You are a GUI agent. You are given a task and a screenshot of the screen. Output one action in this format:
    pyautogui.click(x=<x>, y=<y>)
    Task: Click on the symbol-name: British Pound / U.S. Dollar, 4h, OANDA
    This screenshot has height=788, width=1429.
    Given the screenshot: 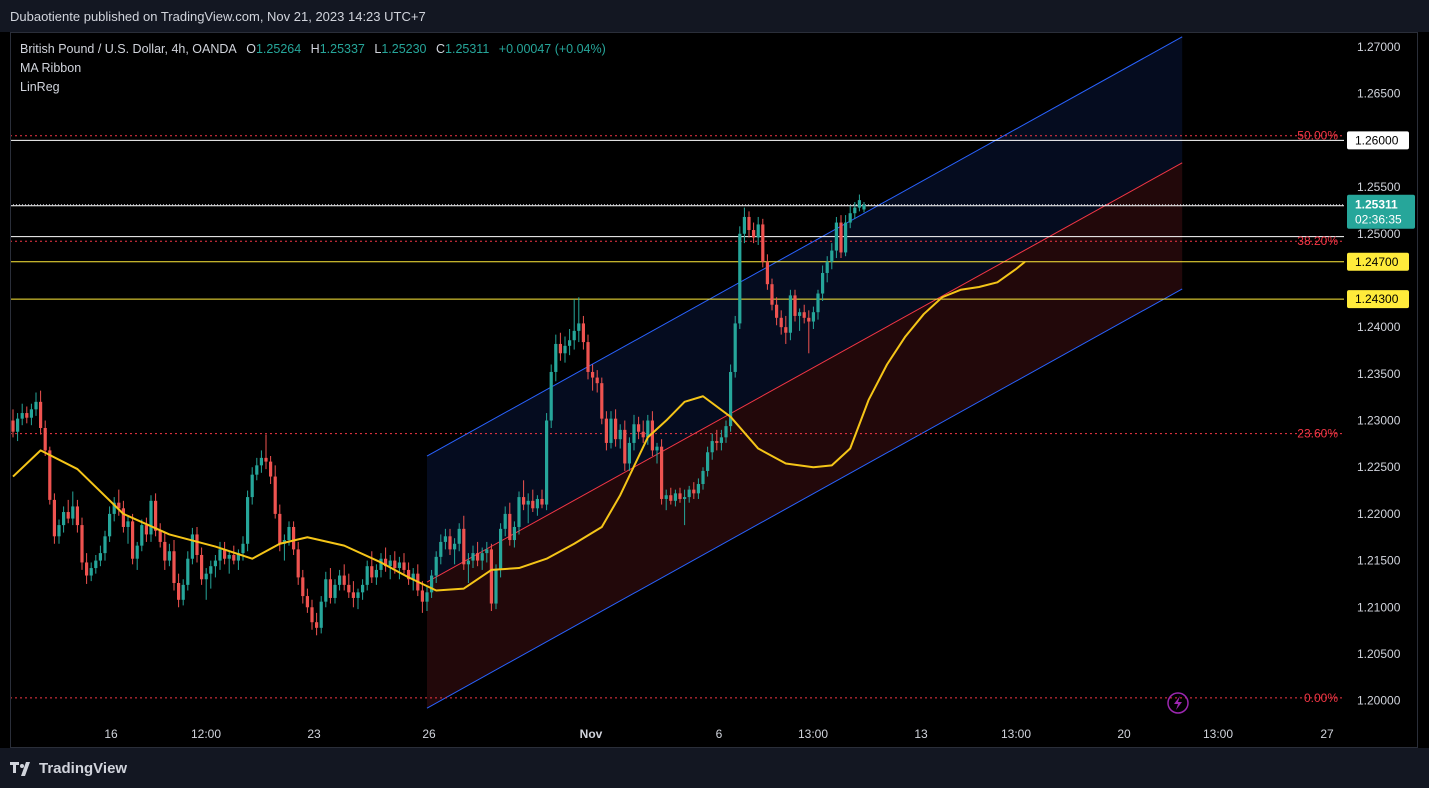 What is the action you would take?
    pyautogui.click(x=128, y=49)
    